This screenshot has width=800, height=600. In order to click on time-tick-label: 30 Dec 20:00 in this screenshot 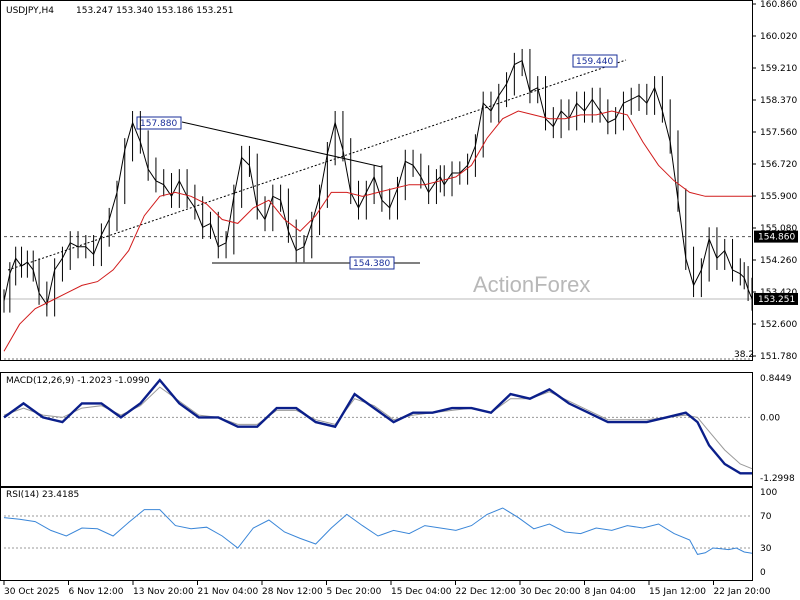, I will do `click(550, 592)`.